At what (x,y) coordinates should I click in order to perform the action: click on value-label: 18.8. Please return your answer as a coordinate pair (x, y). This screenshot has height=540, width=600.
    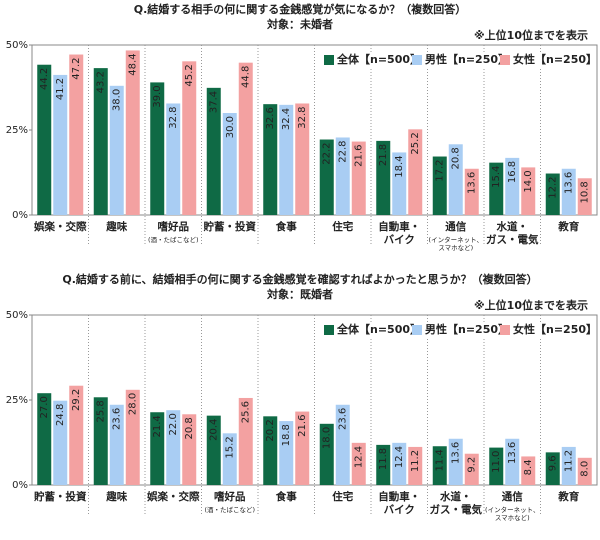
    Looking at the image, I should click on (286, 435).